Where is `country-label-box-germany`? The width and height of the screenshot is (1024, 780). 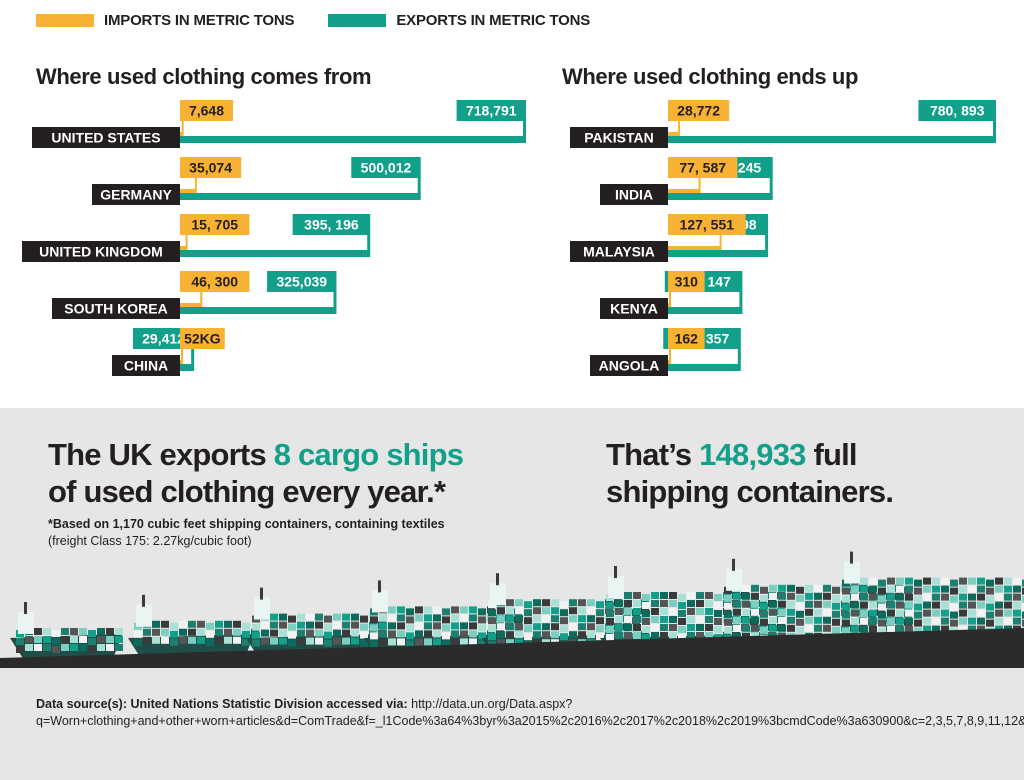
country-label-box-germany is located at coordinates (136, 194).